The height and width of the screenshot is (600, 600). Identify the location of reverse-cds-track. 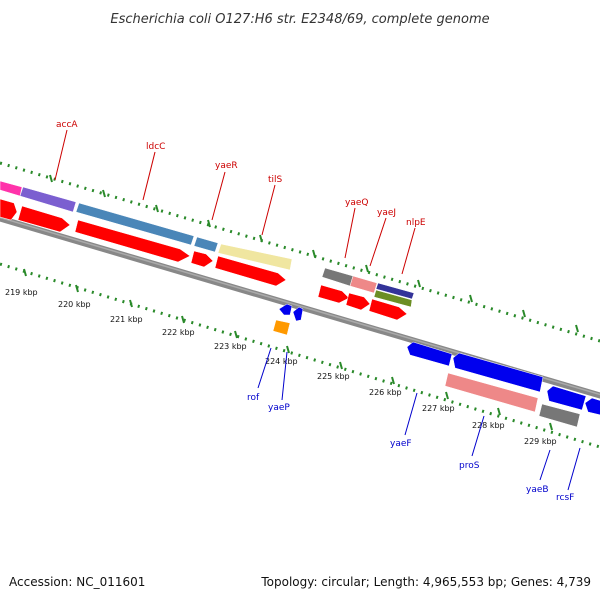
(439, 359).